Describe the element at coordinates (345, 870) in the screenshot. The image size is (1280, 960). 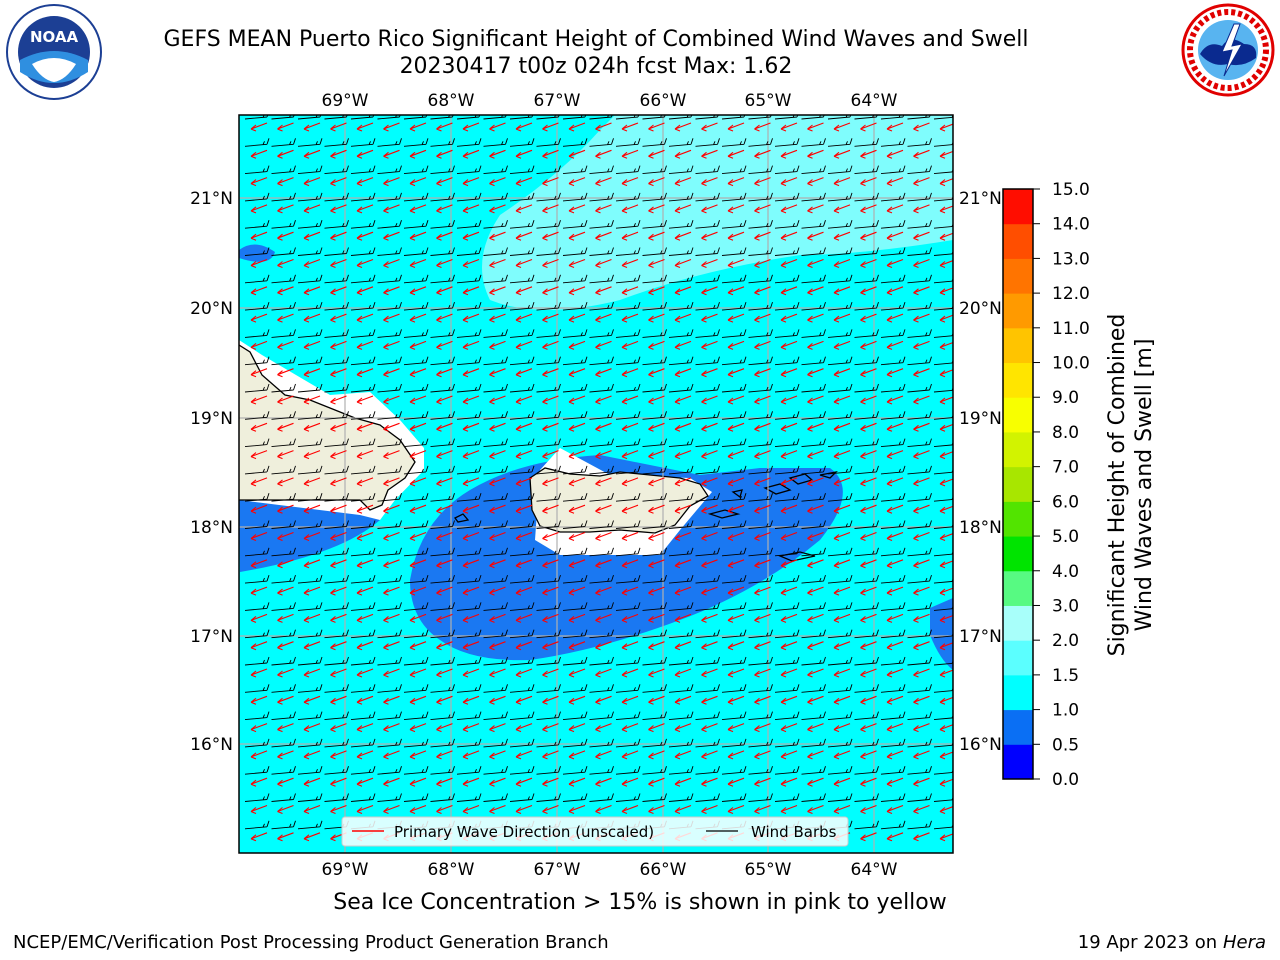
I see `lon-tick-label-bottom: 69°W` at that location.